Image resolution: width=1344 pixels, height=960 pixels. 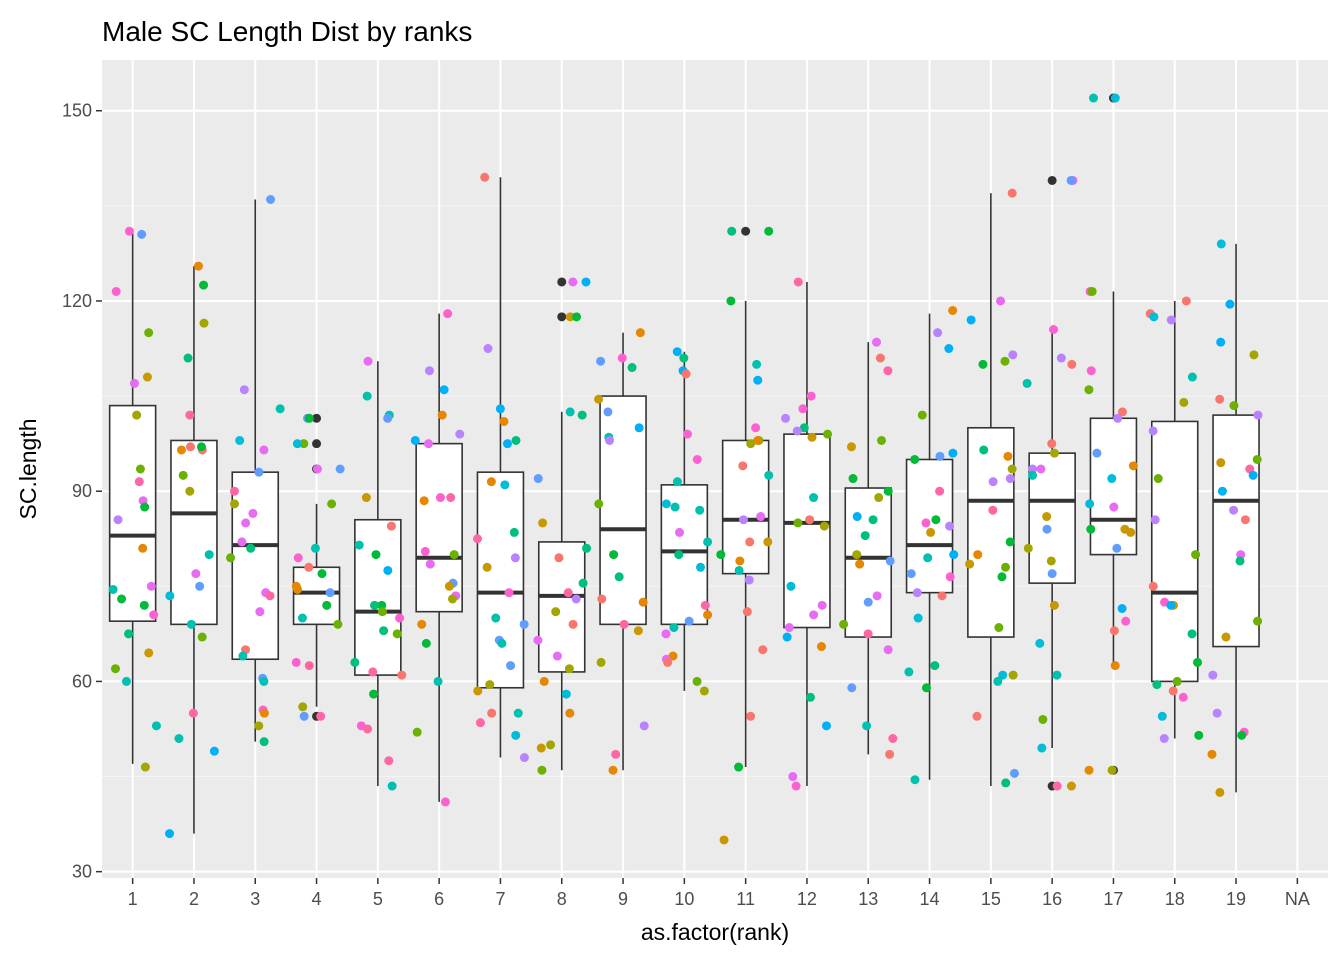 What do you see at coordinates (133, 899) in the screenshot?
I see `x-tick-label: 1` at bounding box center [133, 899].